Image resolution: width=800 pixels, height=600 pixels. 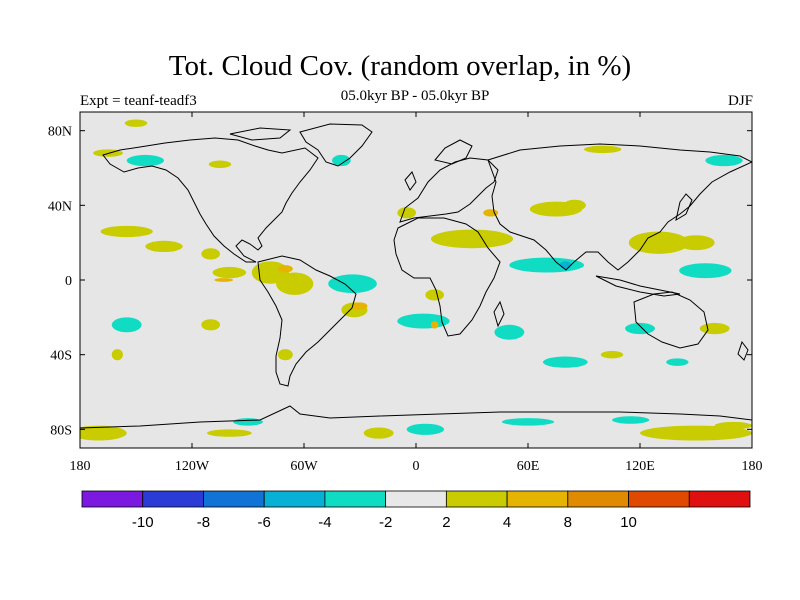 I want to click on coastline-africa, so click(x=447, y=277).